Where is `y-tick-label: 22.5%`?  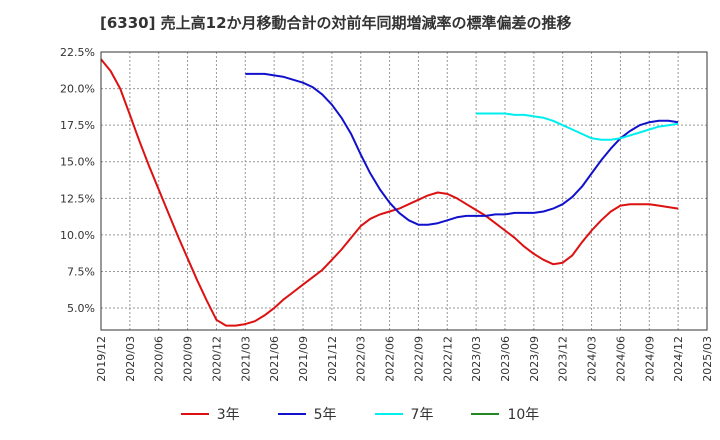 y-tick-label: 22.5% is located at coordinates (77, 52).